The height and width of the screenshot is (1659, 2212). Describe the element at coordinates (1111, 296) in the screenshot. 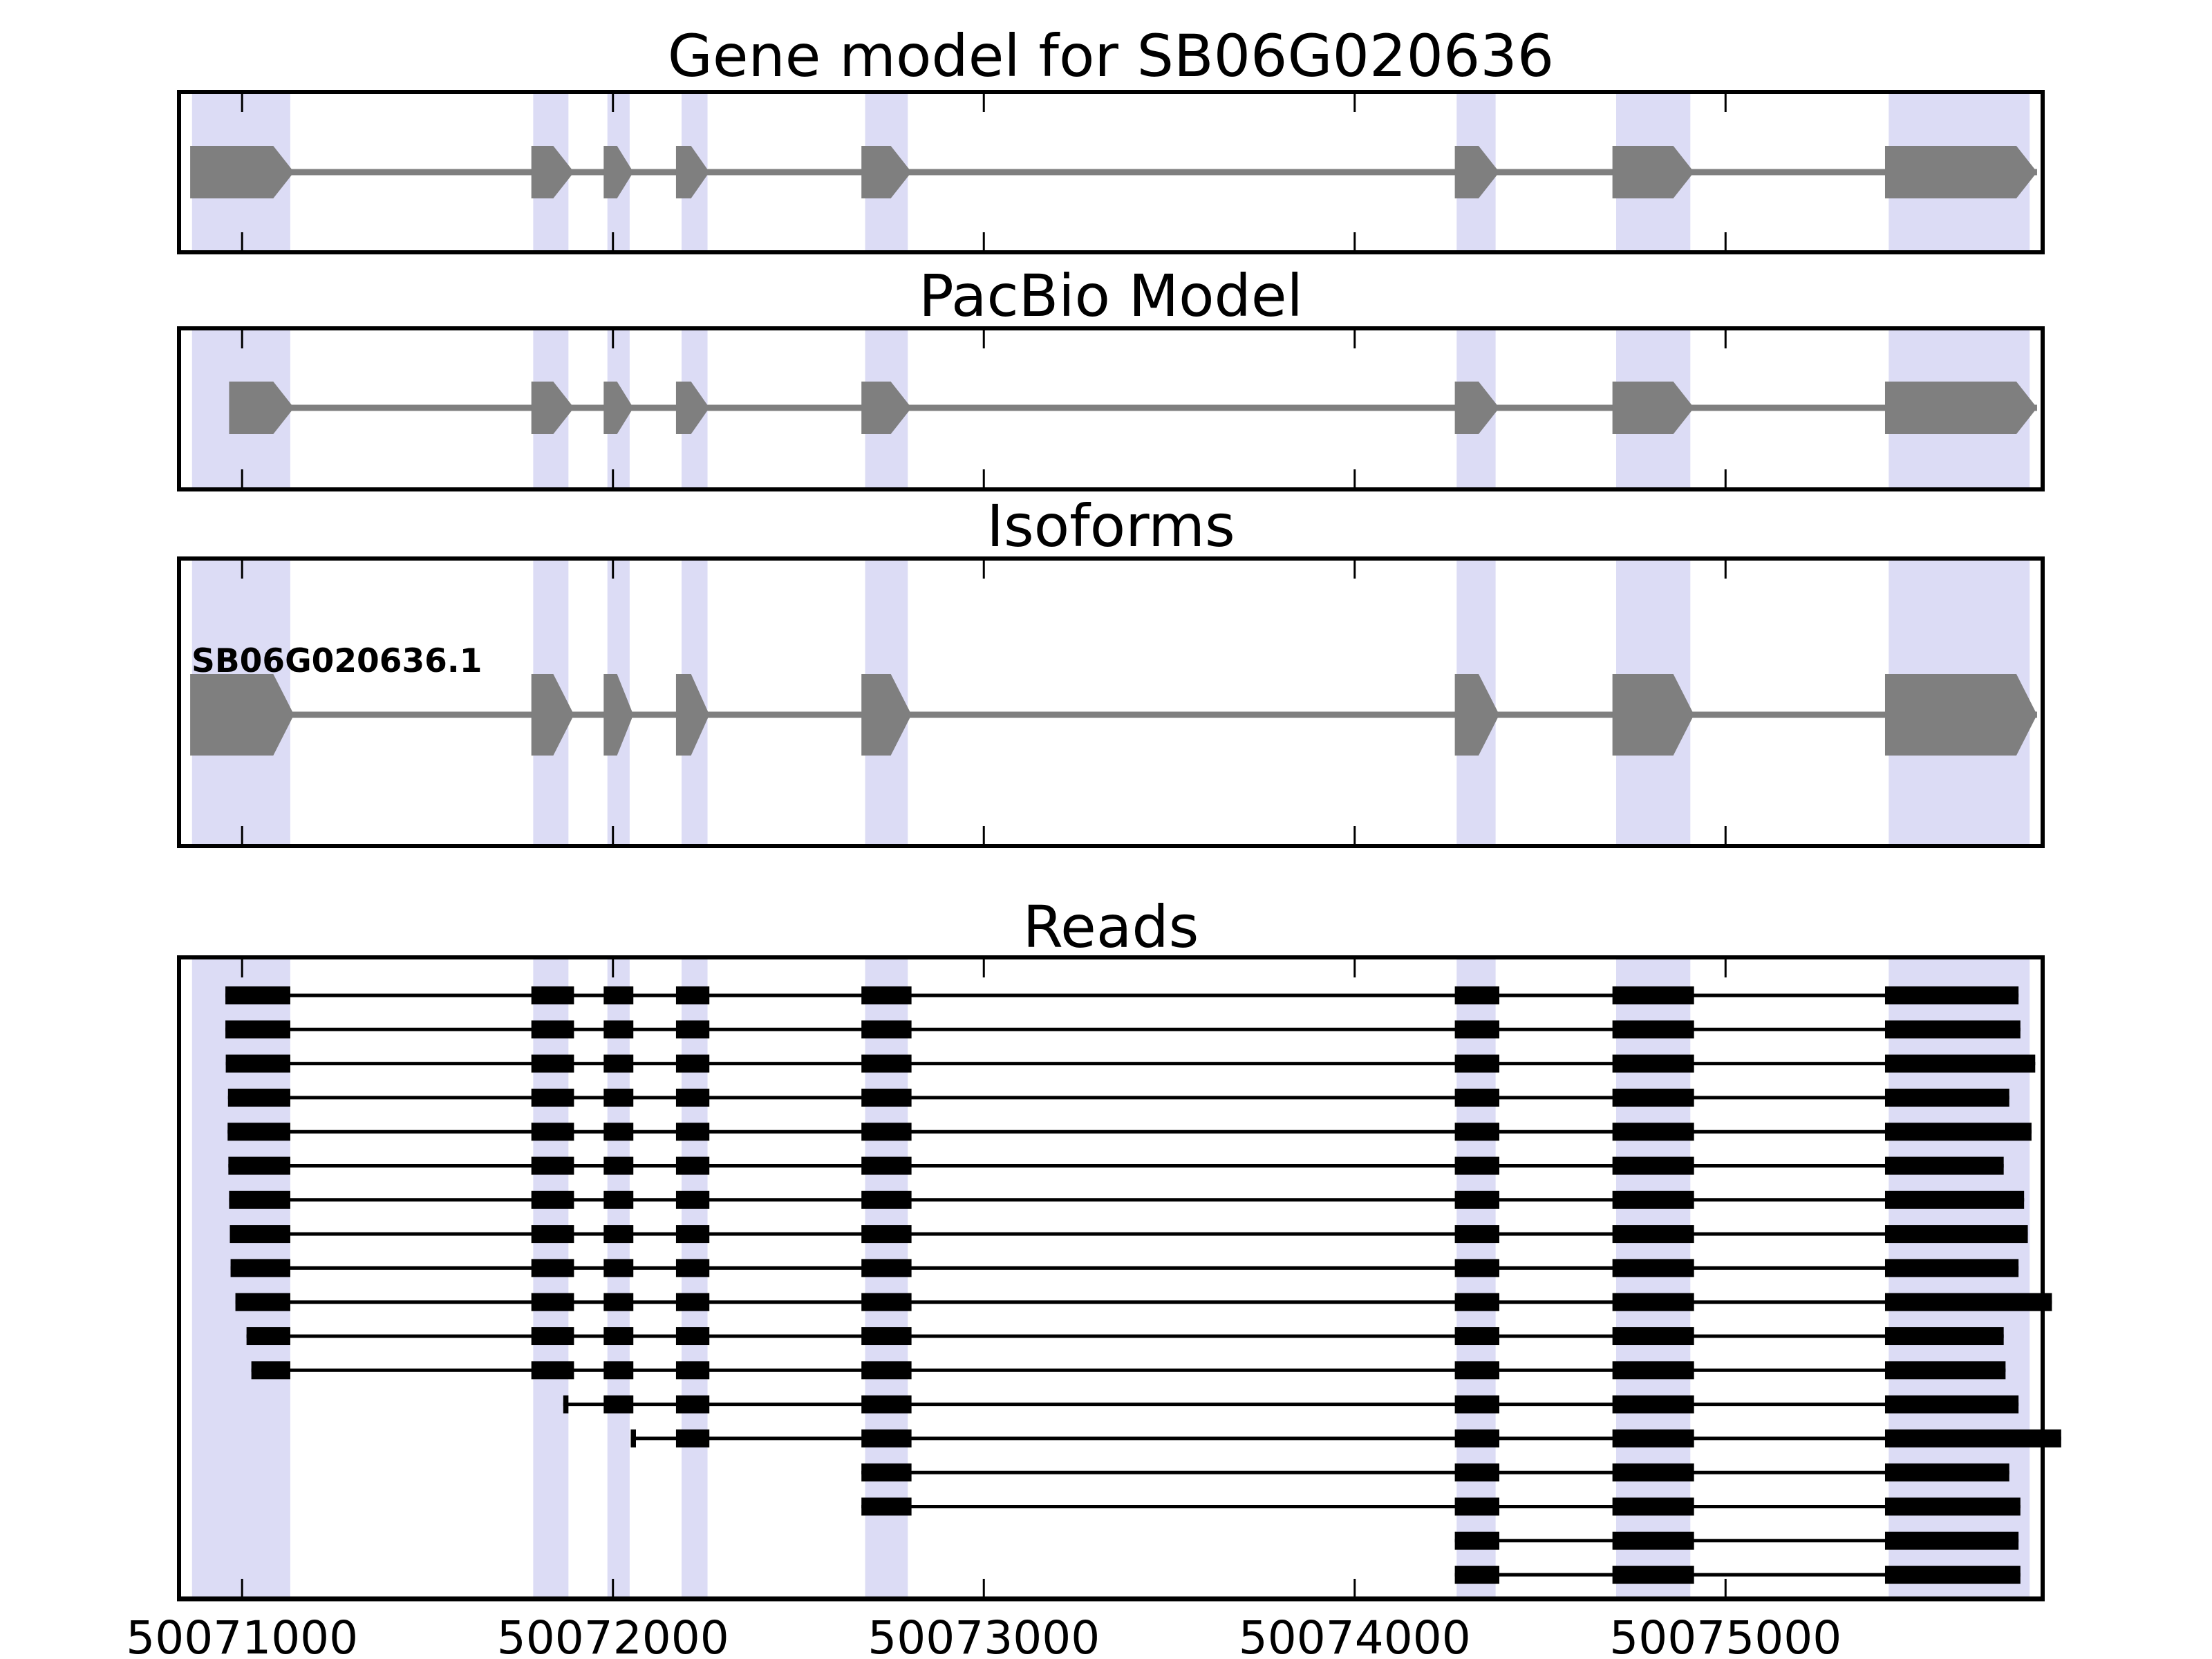

I see `panel-title-pacbio: PacBio Model` at that location.